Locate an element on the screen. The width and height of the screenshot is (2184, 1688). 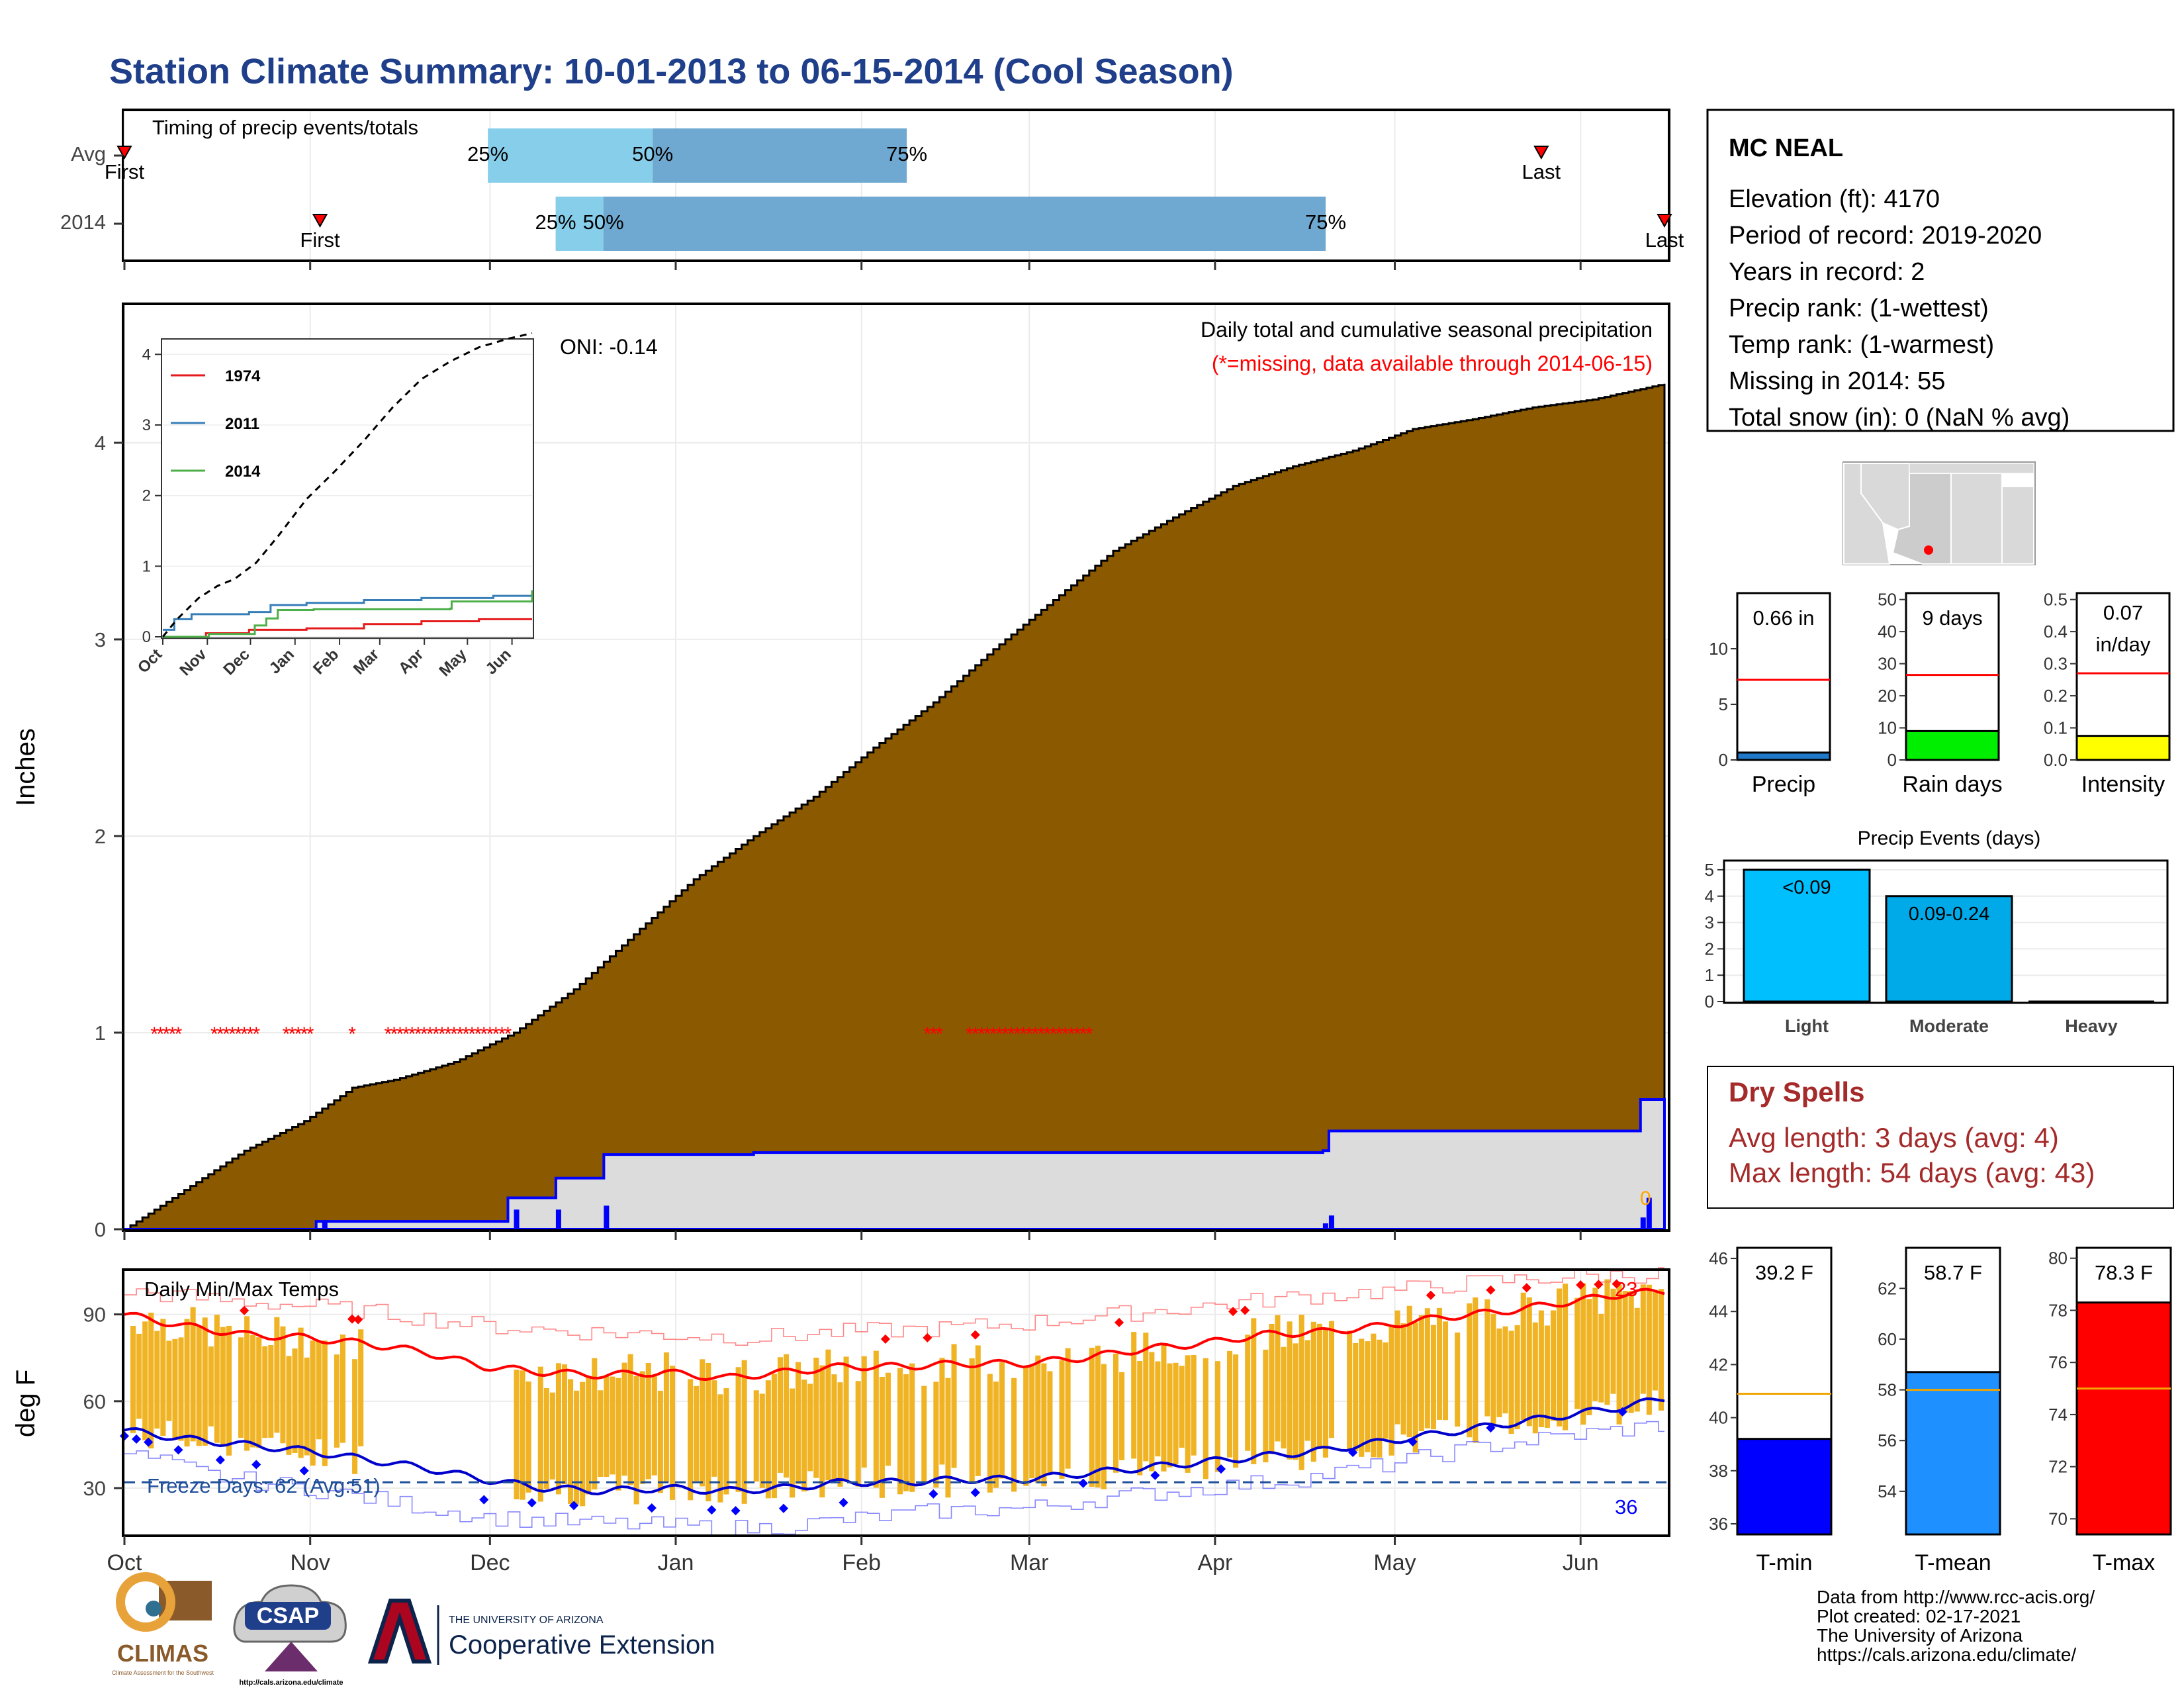
station-line: Temp rank: (1-warmest) is located at coordinates (1861, 345).